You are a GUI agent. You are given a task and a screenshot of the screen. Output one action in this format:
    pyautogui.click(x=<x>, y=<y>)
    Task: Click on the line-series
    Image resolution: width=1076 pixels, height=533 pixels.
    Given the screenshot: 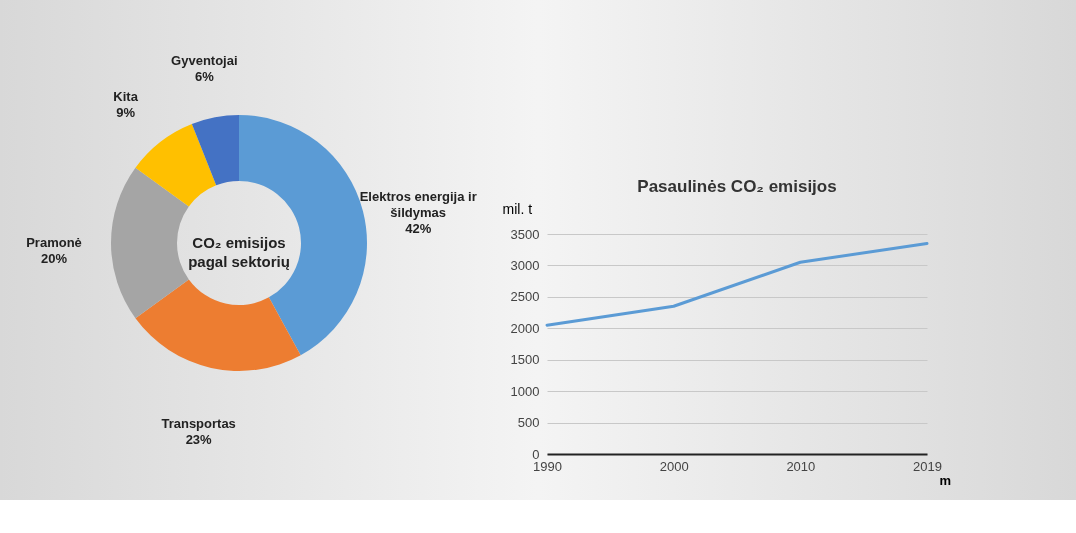 What is the action you would take?
    pyautogui.click(x=737, y=284)
    